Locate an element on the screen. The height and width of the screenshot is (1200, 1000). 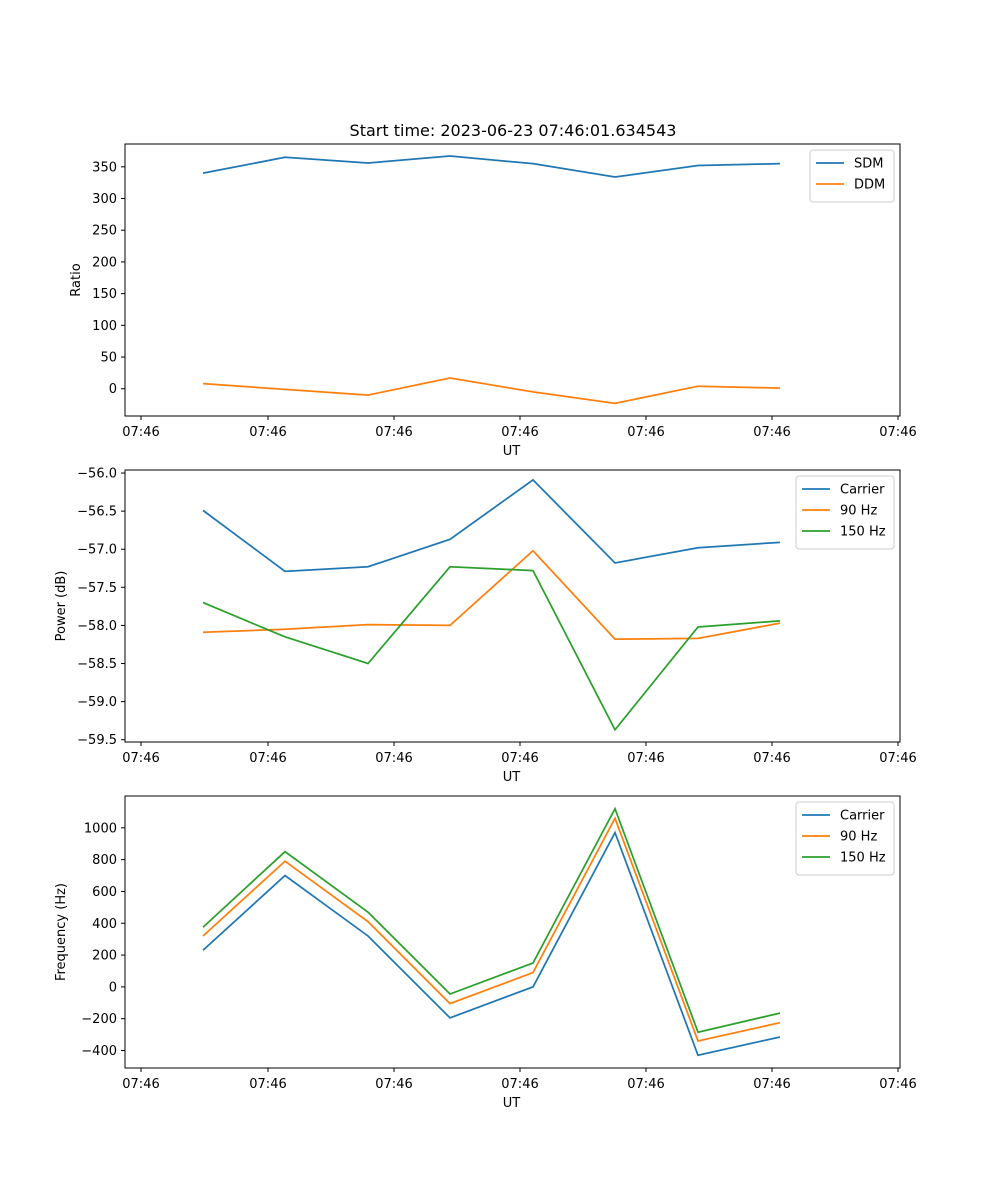
y-tick-label: 400 is located at coordinates (104, 924).